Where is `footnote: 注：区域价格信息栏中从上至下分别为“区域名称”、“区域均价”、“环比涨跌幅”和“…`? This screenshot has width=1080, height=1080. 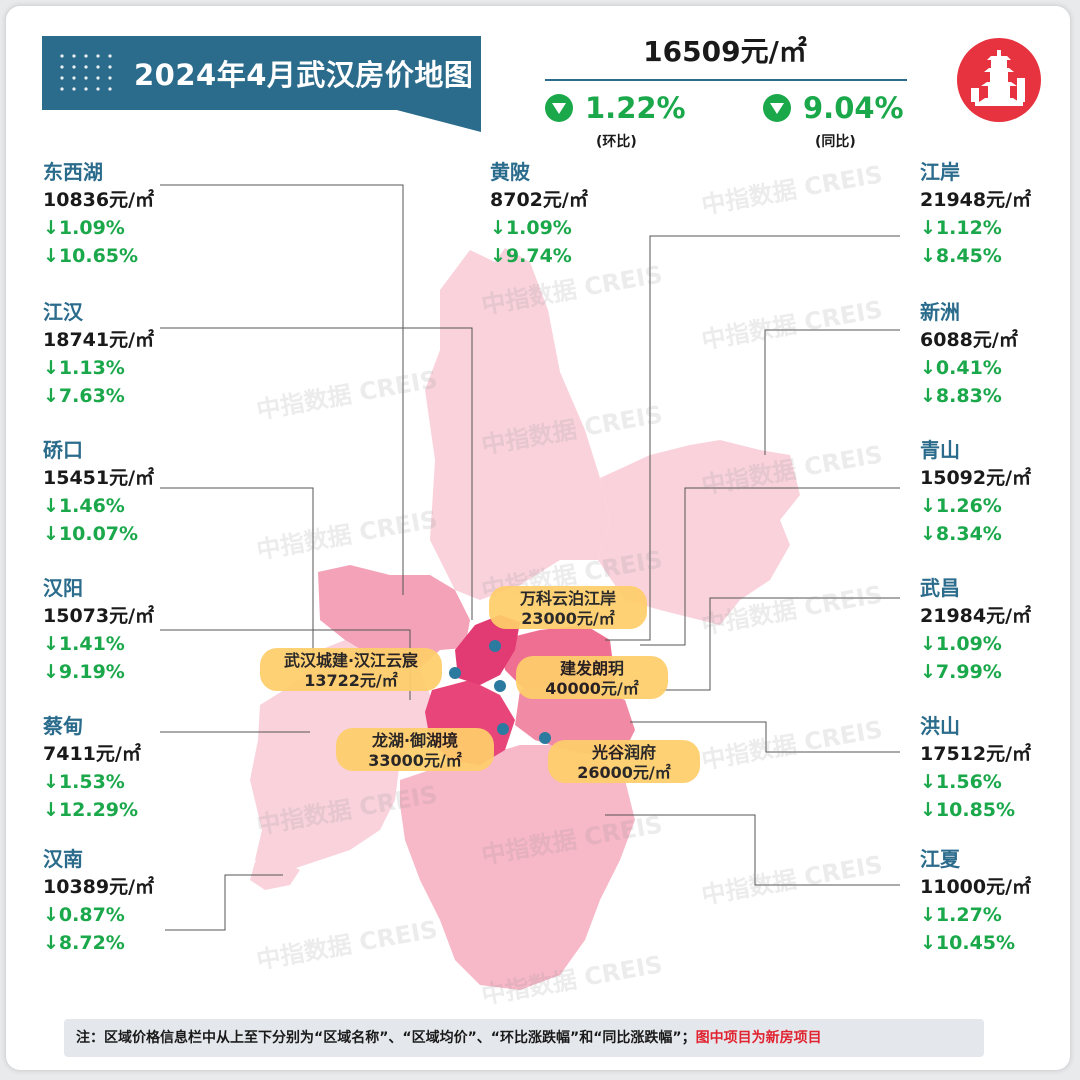
footnote: 注：区域价格信息栏中从上至下分别为“区域名称”、“区域均价”、“环比涨跌幅”和“… is located at coordinates (524, 1038).